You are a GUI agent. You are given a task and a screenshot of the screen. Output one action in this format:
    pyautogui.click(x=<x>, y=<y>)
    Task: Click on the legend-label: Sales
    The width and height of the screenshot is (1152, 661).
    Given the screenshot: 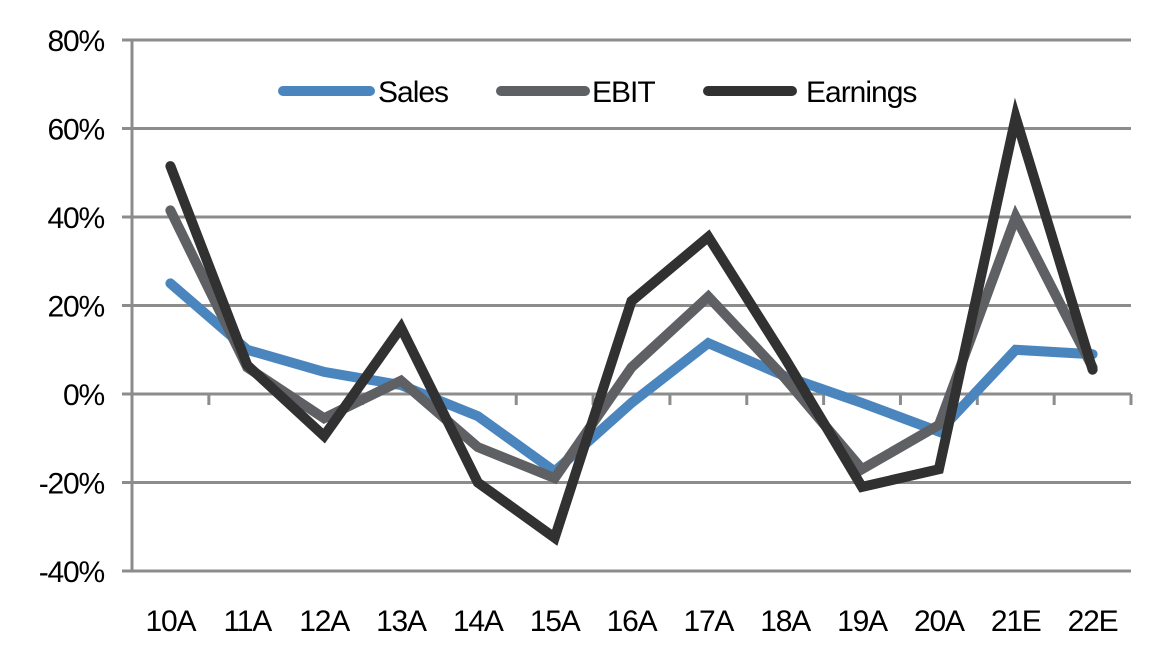 What is the action you would take?
    pyautogui.click(x=413, y=92)
    